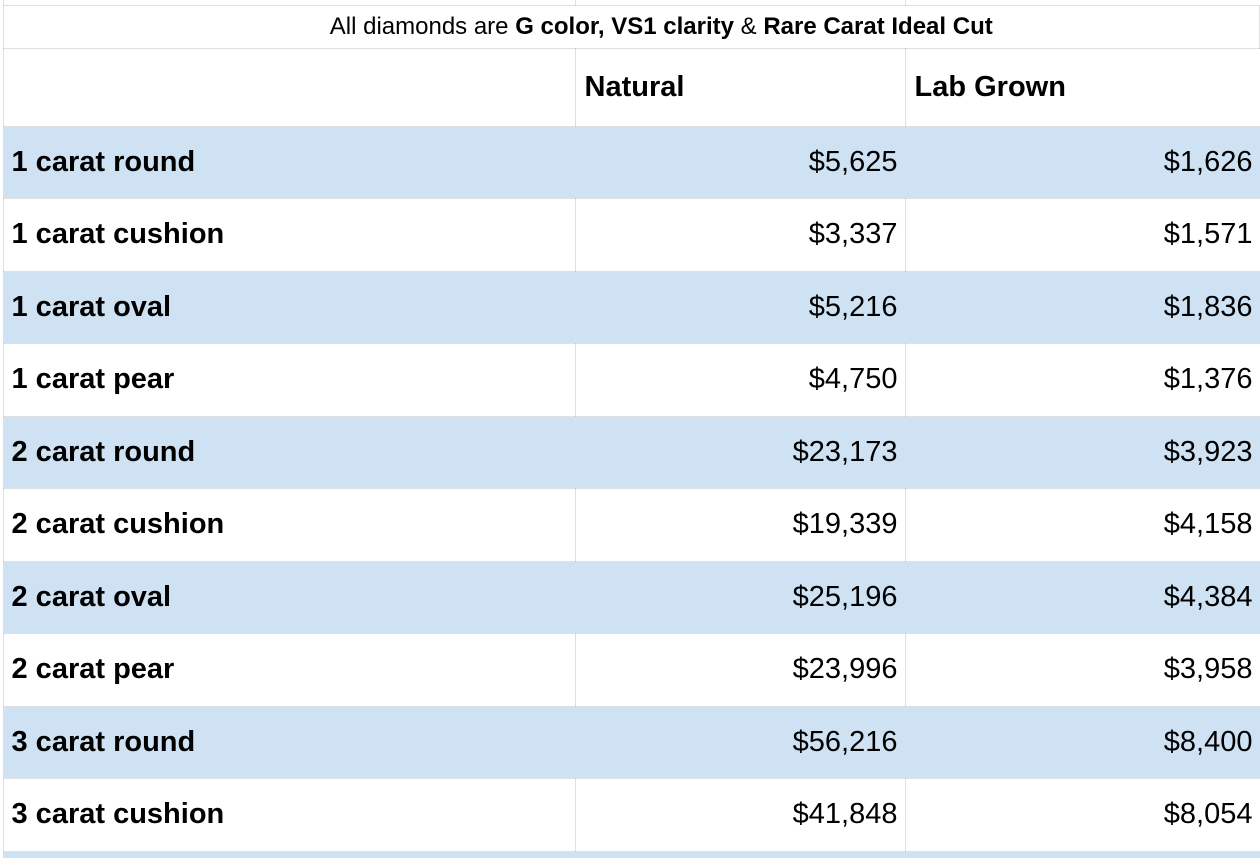 The width and height of the screenshot is (1260, 858). Describe the element at coordinates (289, 597) in the screenshot. I see `row-label: 2 carat oval` at that location.